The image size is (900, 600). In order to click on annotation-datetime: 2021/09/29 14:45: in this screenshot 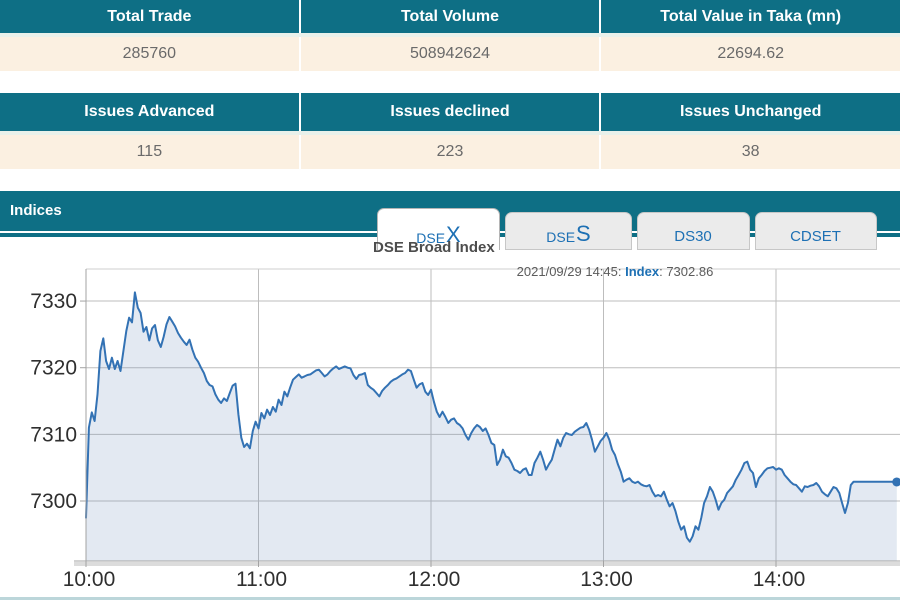, I will do `click(571, 271)`.